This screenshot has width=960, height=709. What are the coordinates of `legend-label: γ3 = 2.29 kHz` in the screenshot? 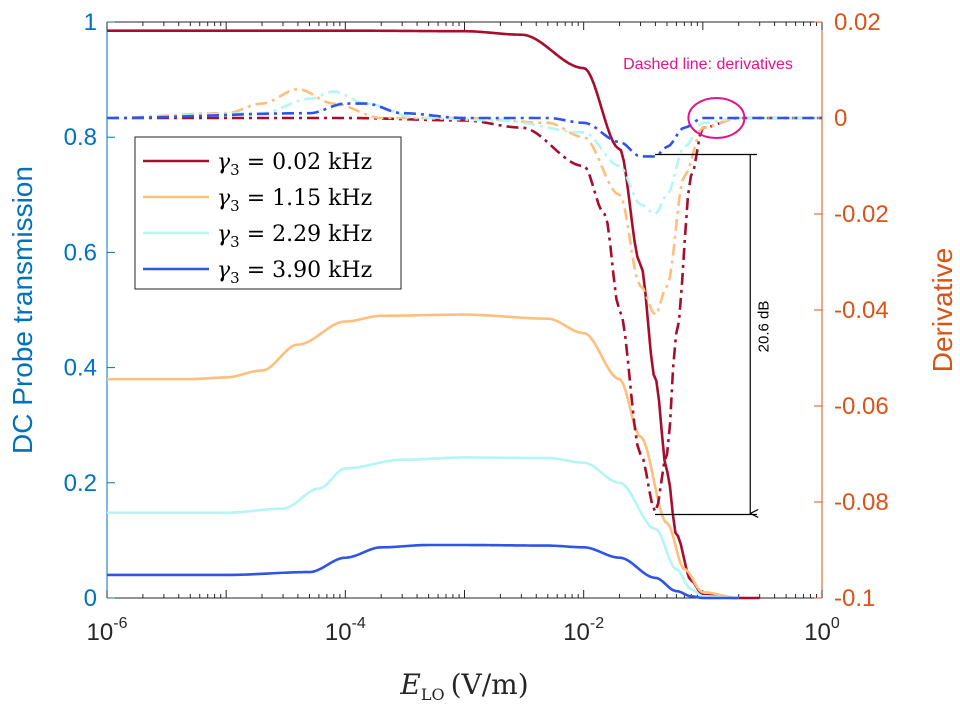 It's located at (294, 236).